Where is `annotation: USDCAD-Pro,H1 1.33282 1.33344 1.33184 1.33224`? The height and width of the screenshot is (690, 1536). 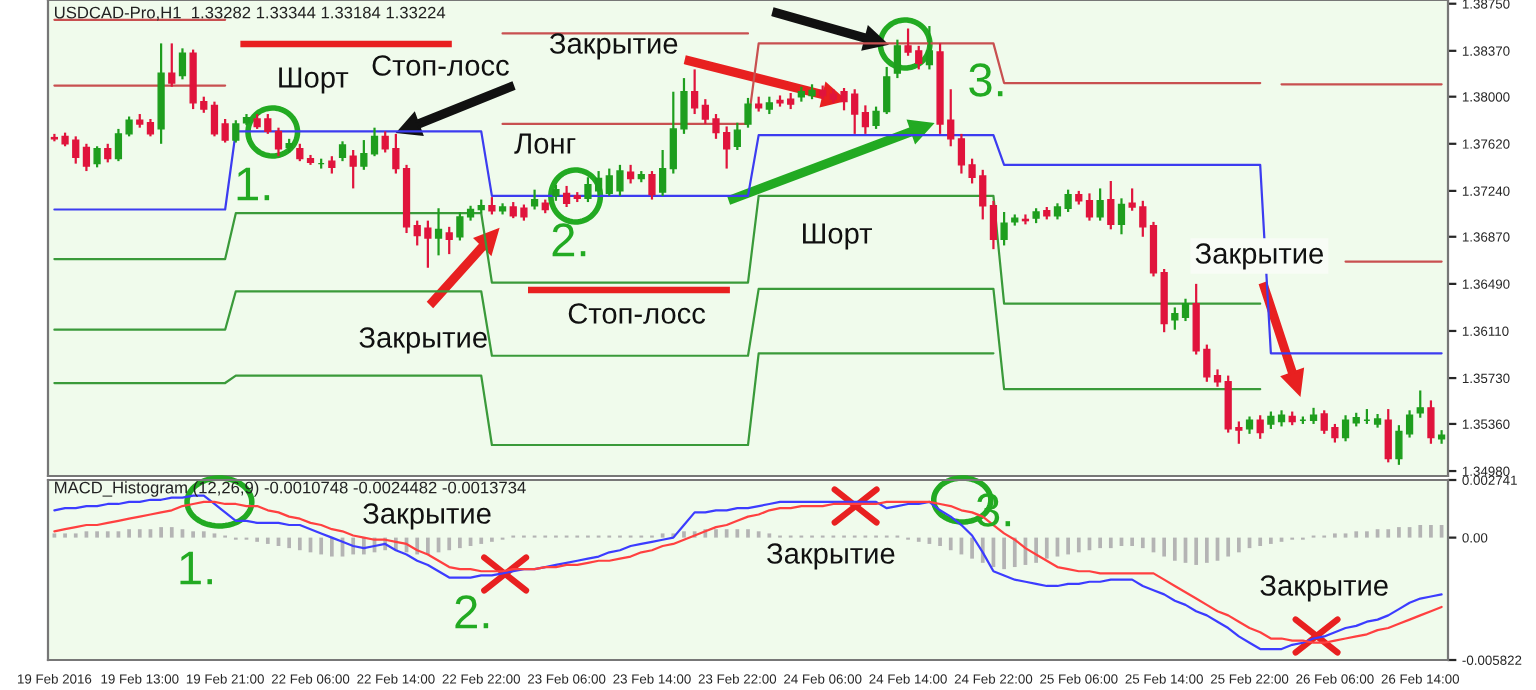
annotation: USDCAD-Pro,H1 1.33282 1.33344 1.33184 1.33224 is located at coordinates (250, 13).